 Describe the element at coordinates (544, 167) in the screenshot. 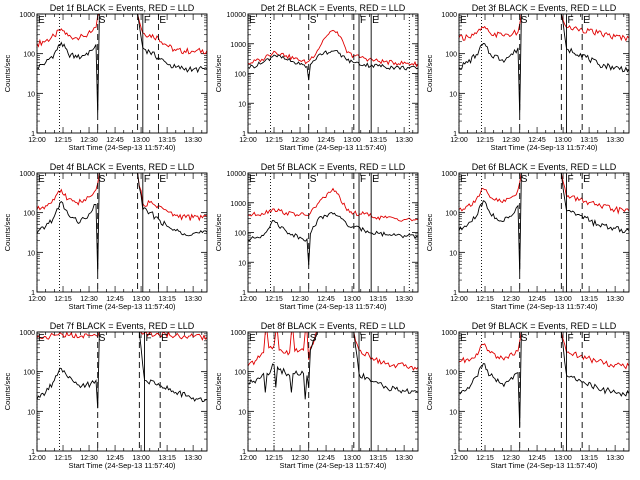

I see `panel-title: Det 6f BLACK = Events, RED = LLD` at that location.